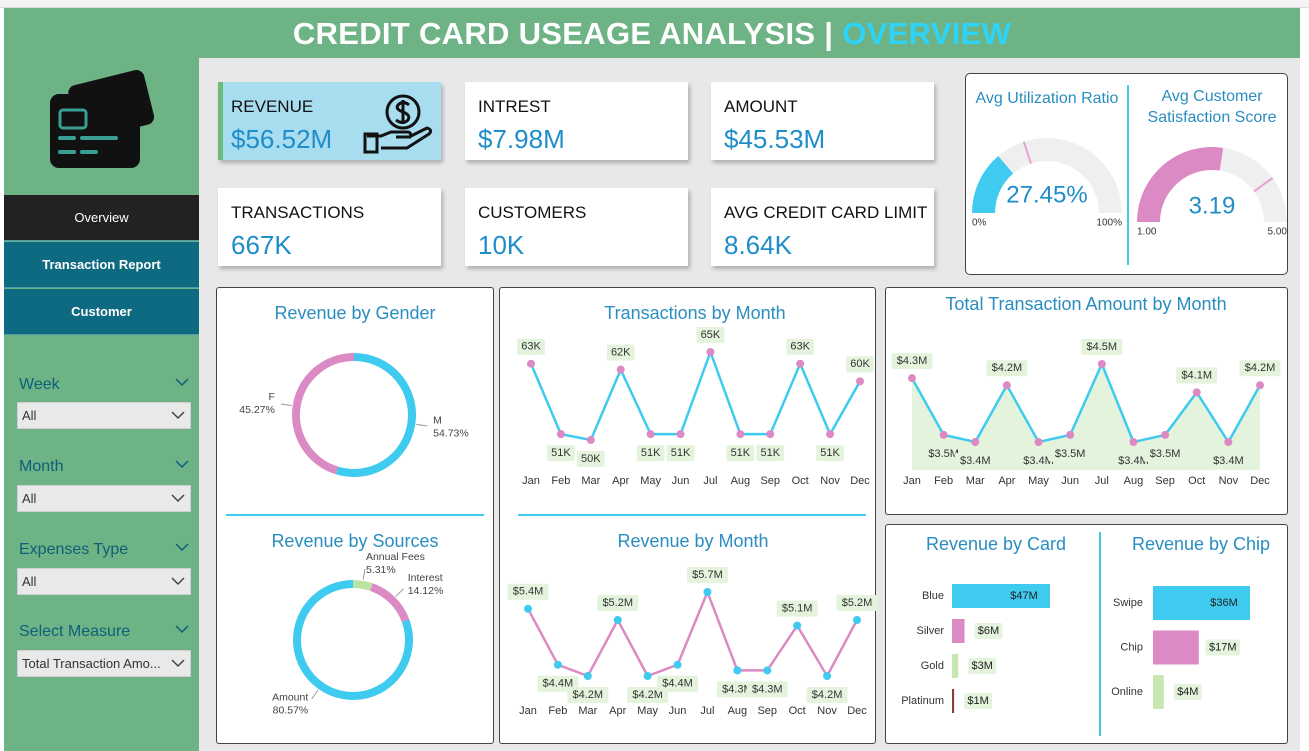 The height and width of the screenshot is (751, 1309). I want to click on kpi-label: AVG CREDIT CARD LIMIT, so click(826, 212).